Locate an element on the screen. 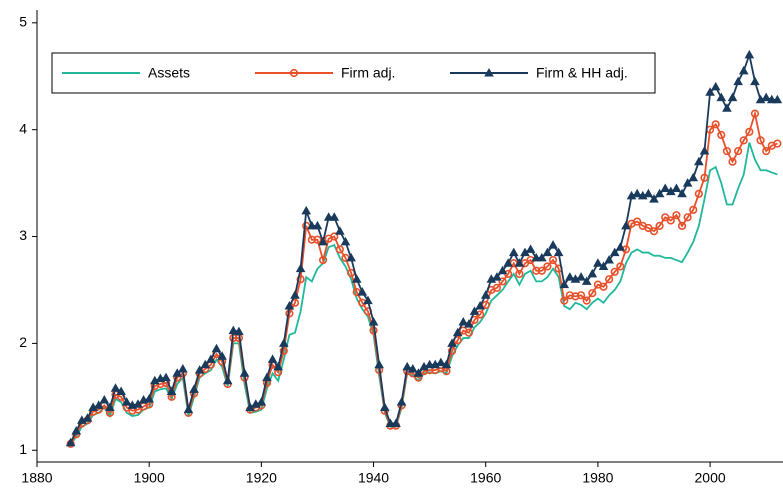 The width and height of the screenshot is (783, 493). y-tick-label: 3 is located at coordinates (23, 235).